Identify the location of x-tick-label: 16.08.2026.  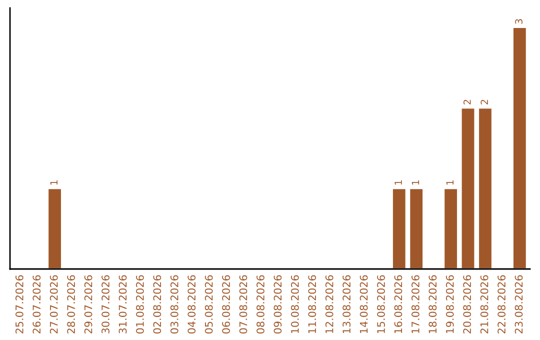
(398, 304).